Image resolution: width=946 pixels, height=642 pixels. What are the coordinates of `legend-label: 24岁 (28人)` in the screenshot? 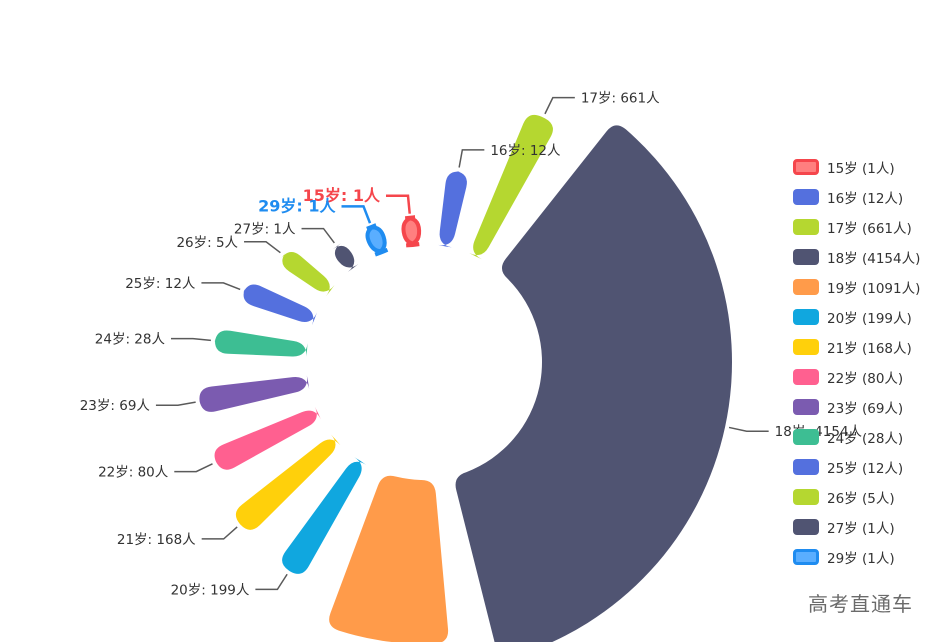 It's located at (865, 439).